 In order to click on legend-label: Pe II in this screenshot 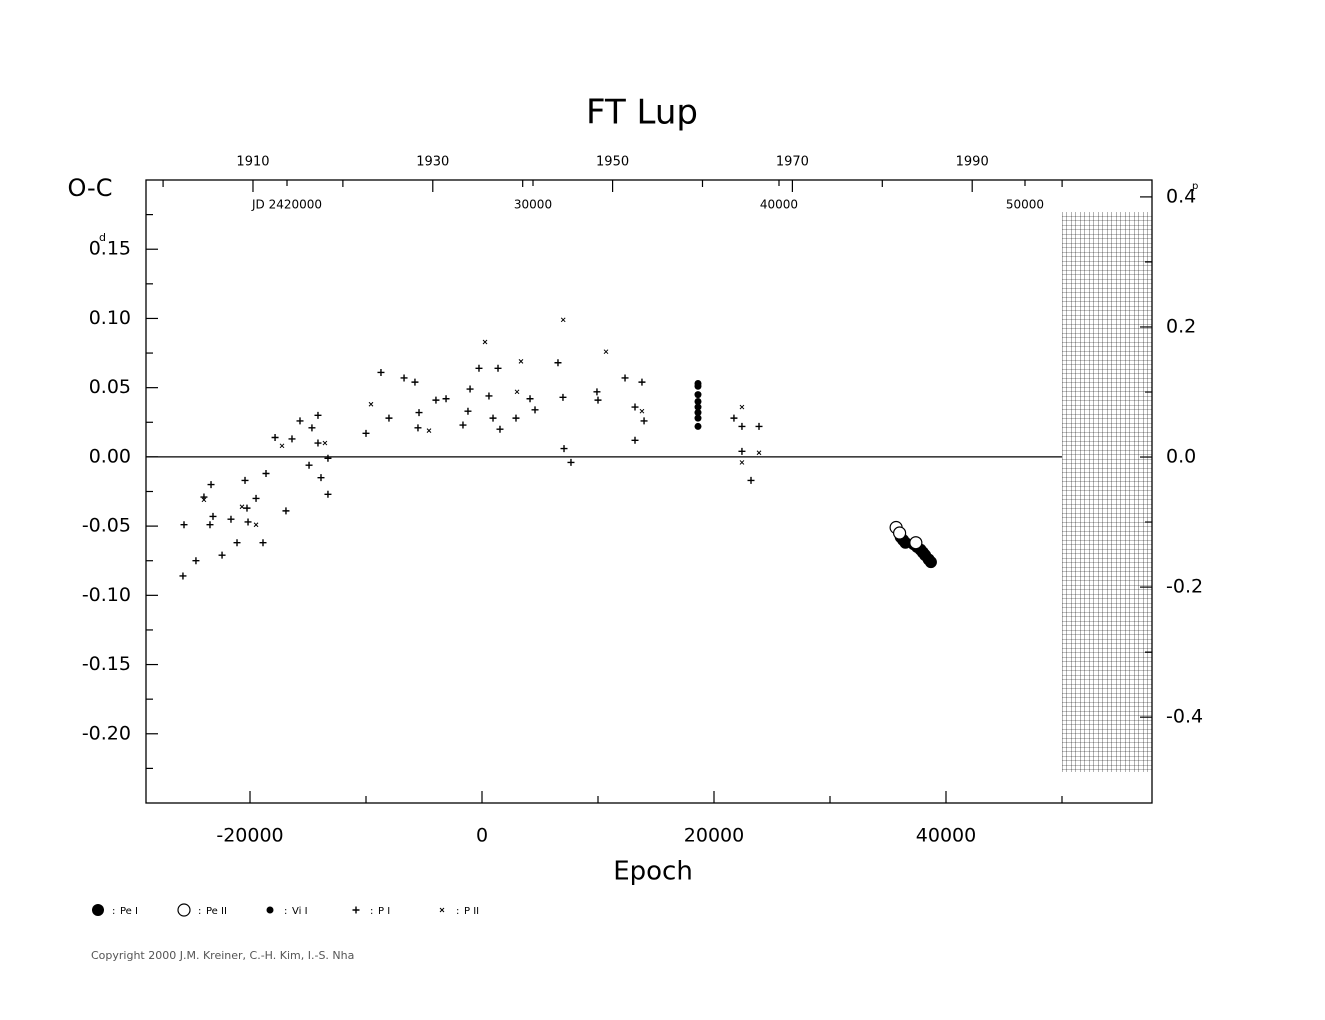, I will do `click(216, 911)`.